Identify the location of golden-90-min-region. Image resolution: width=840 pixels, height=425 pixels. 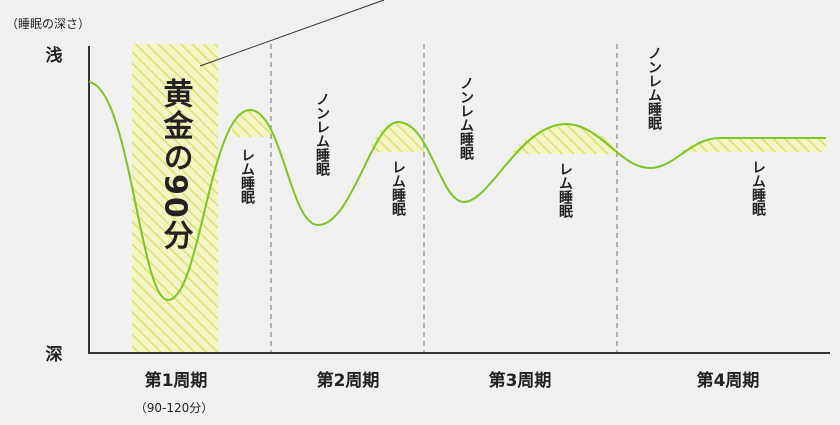
(175, 198).